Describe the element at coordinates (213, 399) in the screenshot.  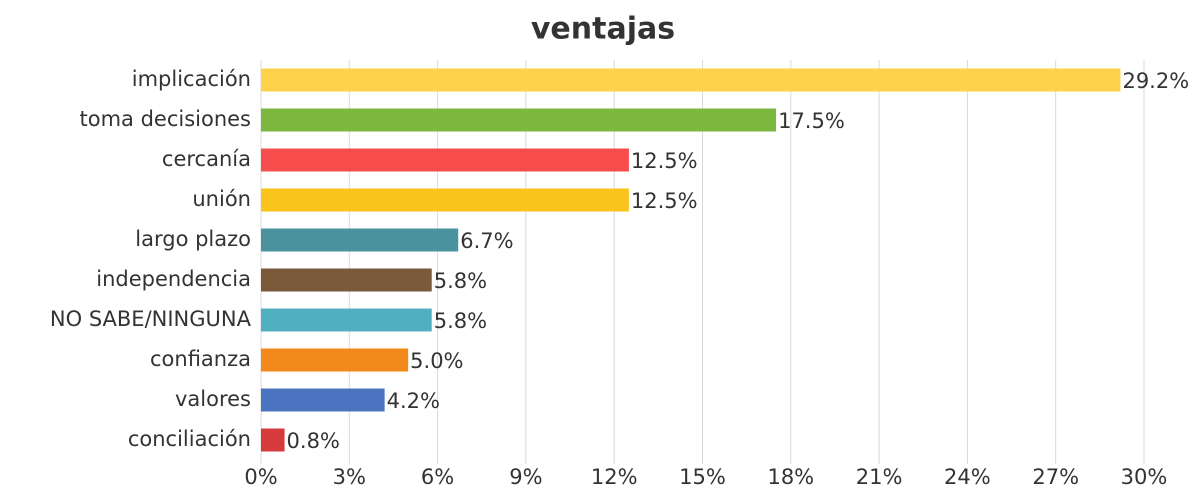
I see `y-tick-label: valores` at that location.